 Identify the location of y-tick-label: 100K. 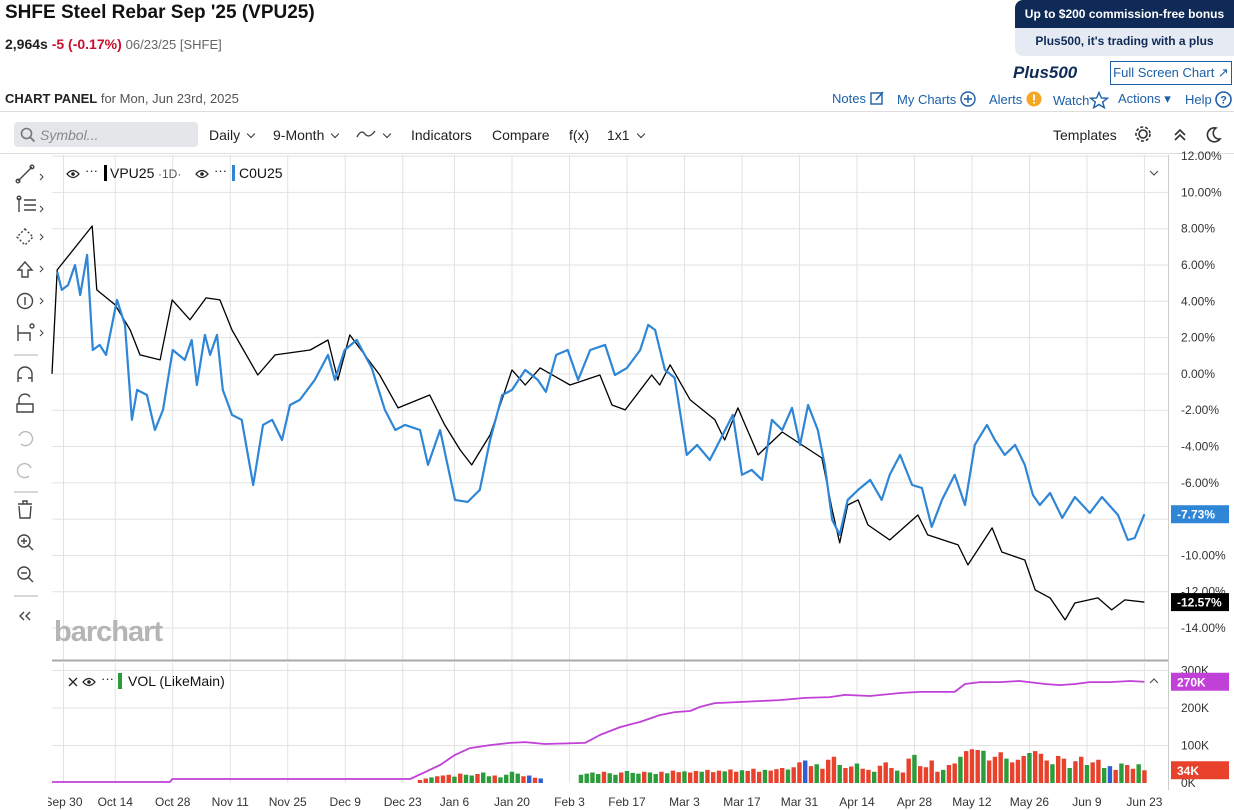
(1195, 746).